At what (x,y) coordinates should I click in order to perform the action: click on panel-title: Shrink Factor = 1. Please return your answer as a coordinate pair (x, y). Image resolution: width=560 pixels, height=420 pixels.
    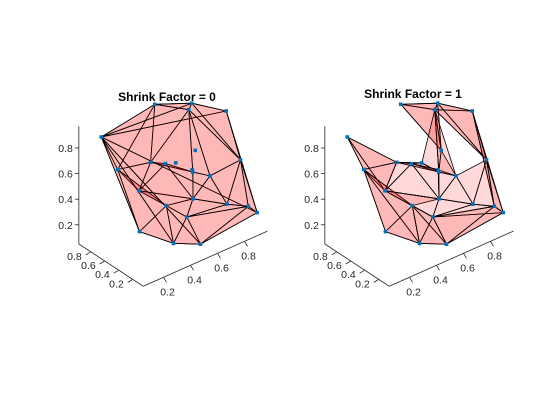
    Looking at the image, I should click on (413, 94).